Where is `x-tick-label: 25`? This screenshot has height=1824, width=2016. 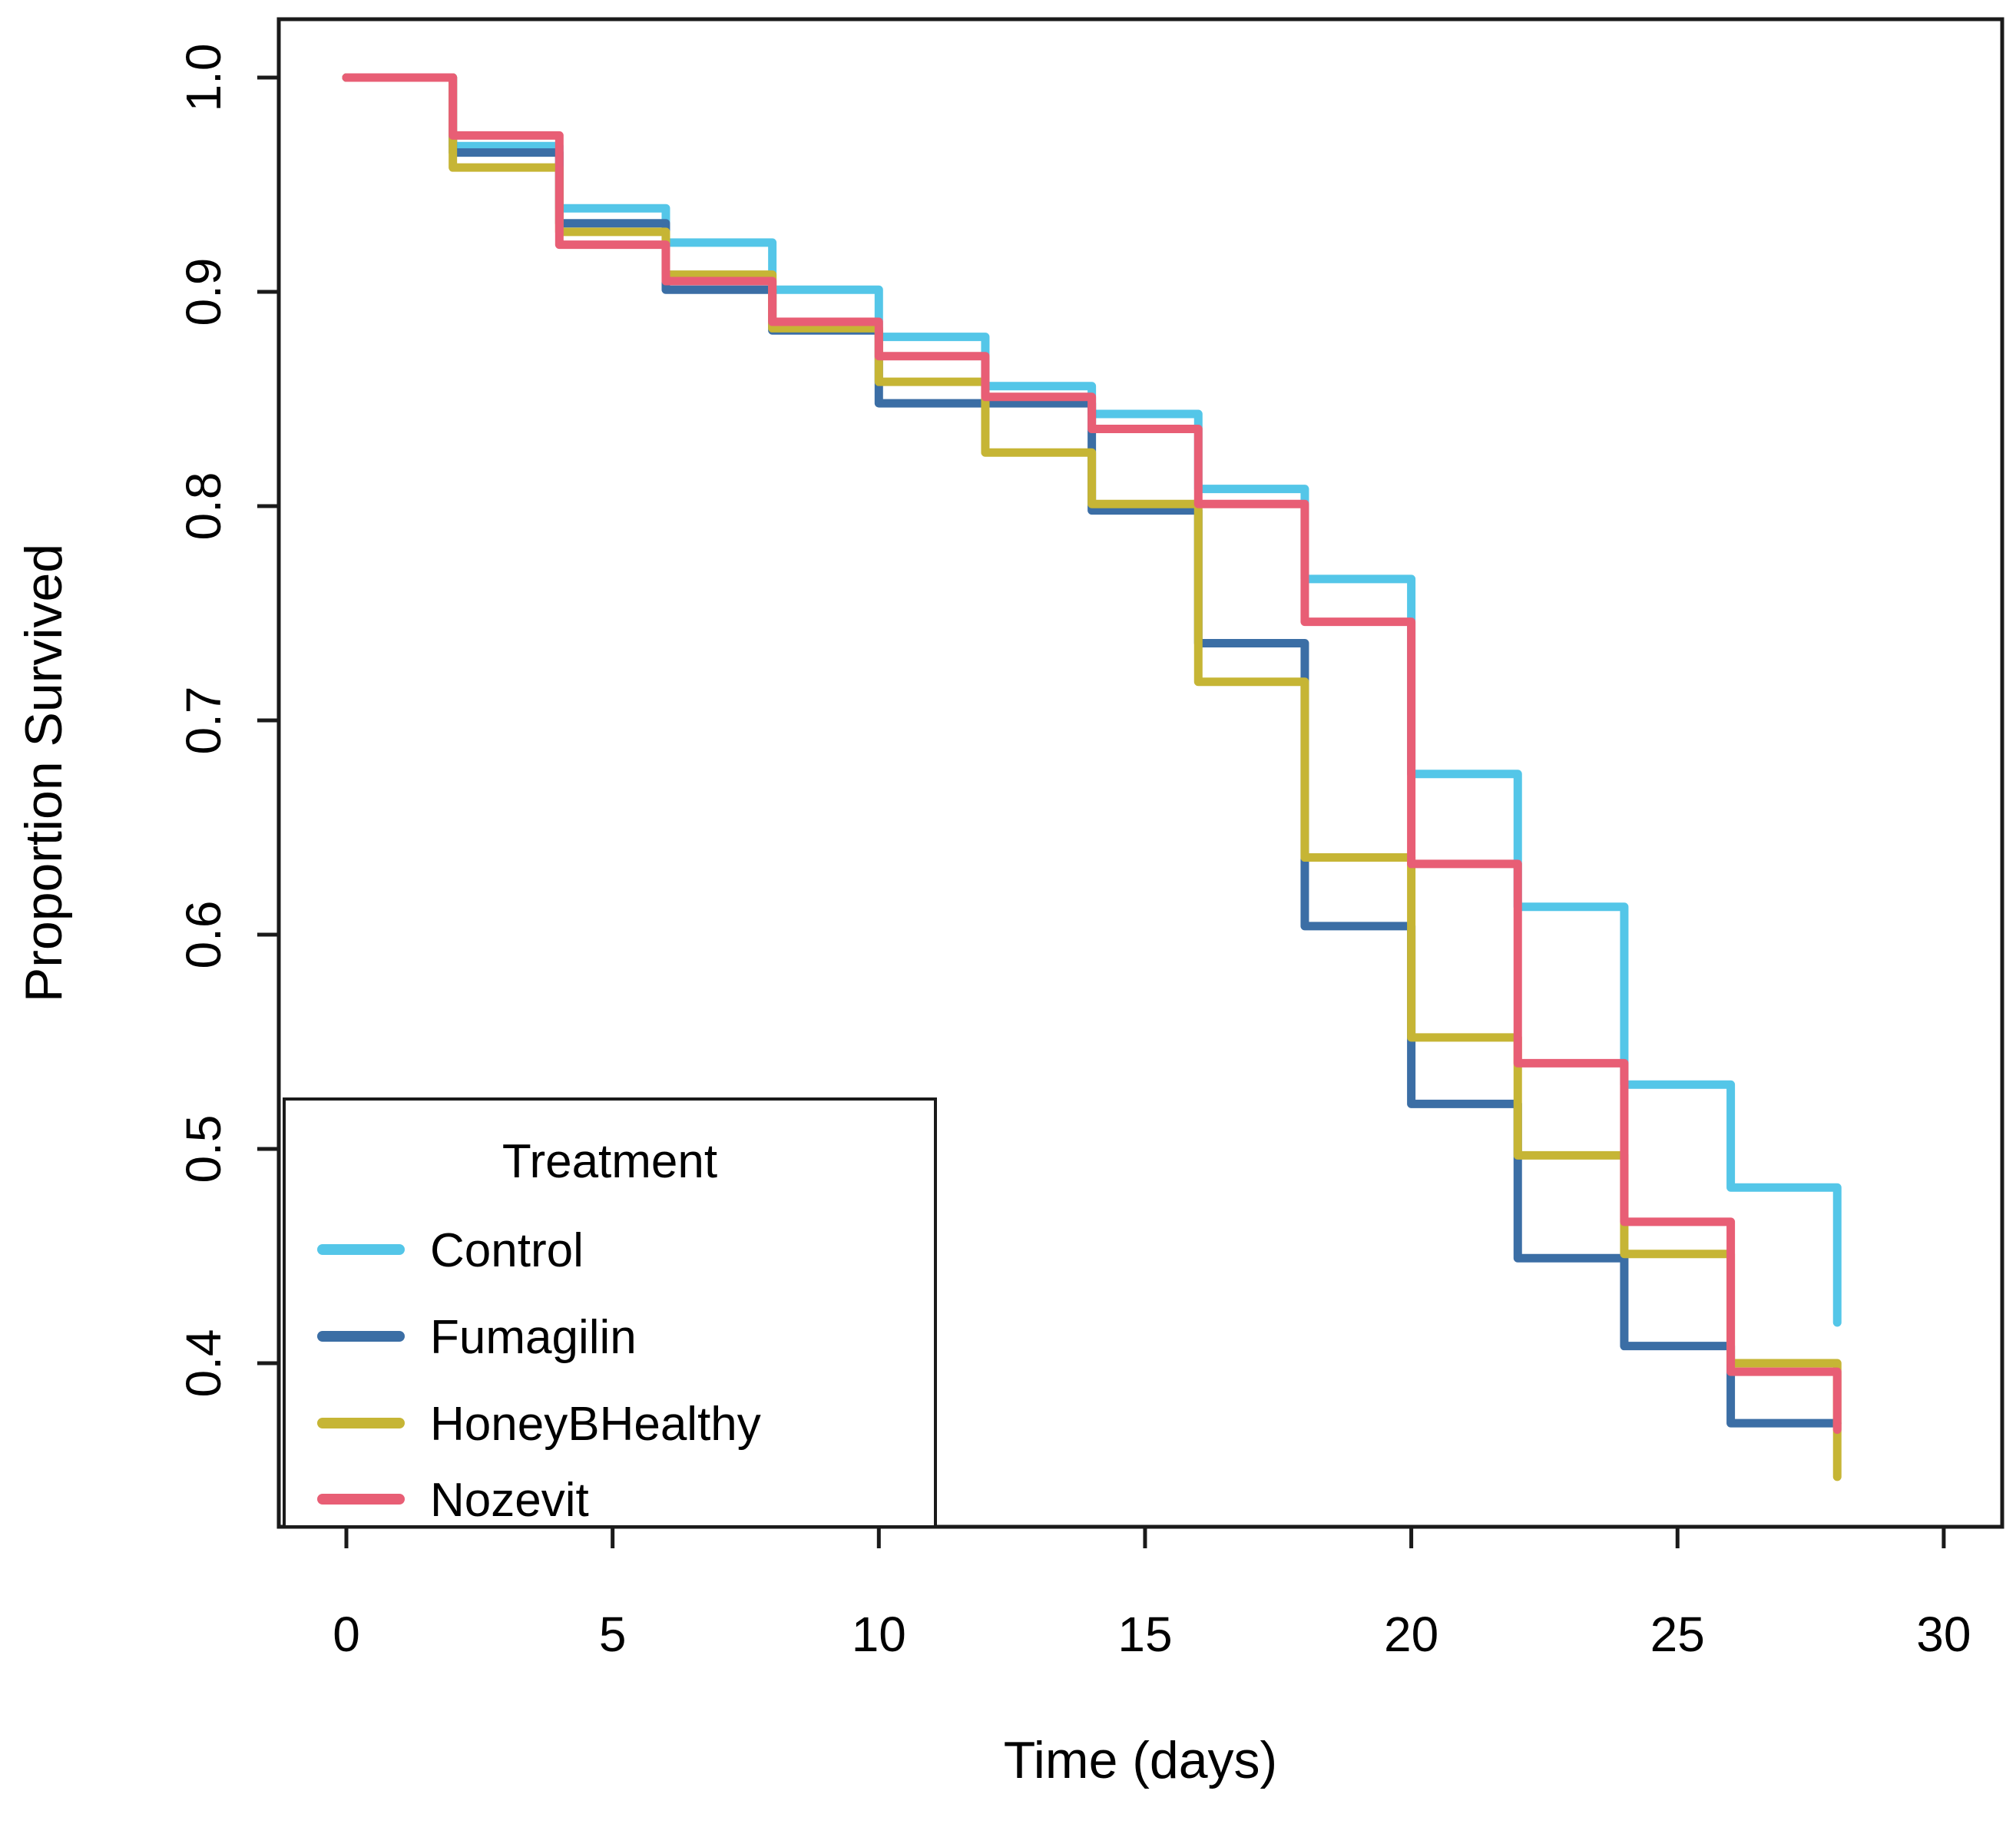
x-tick-label: 25 is located at coordinates (1677, 1634).